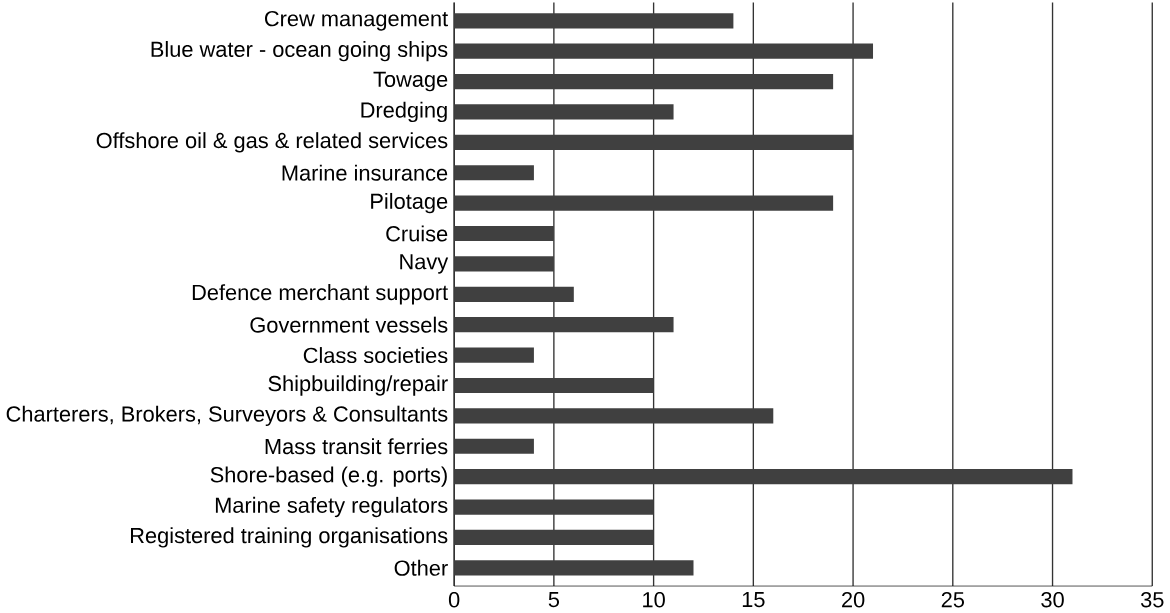 Image resolution: width=1170 pixels, height=613 pixels. What do you see at coordinates (356, 20) in the screenshot?
I see `y-tick-label: Crew management` at bounding box center [356, 20].